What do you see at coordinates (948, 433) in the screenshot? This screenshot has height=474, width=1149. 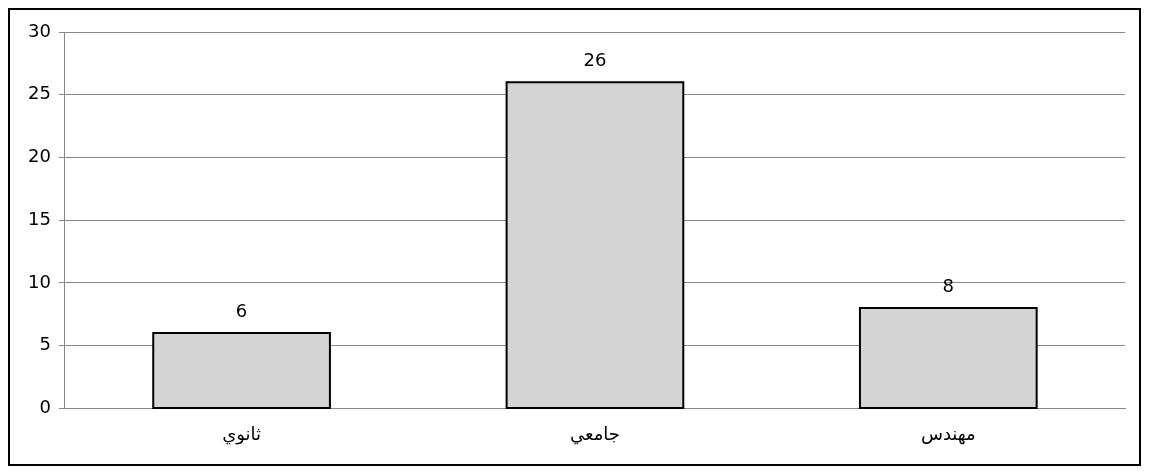 I see `x-tick-label: مهندس` at bounding box center [948, 433].